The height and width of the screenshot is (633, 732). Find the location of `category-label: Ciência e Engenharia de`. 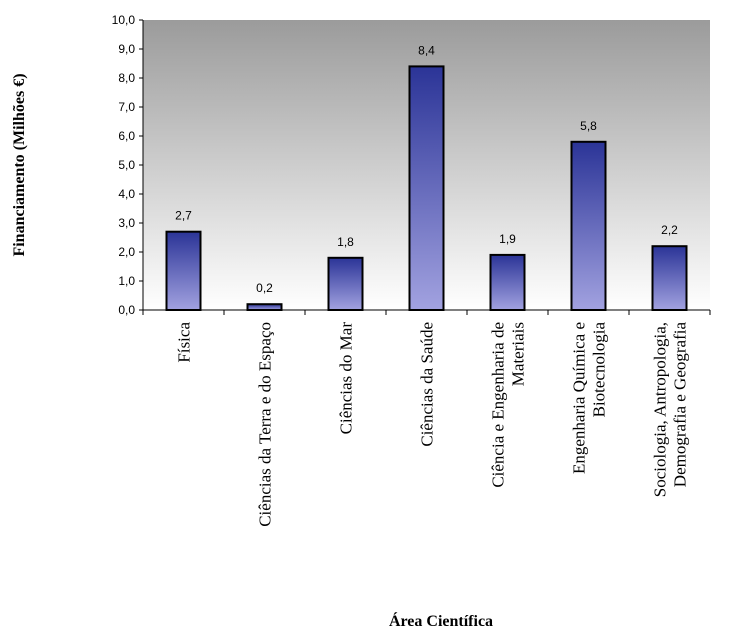

category-label: Ciência e Engenharia de is located at coordinates (498, 405).